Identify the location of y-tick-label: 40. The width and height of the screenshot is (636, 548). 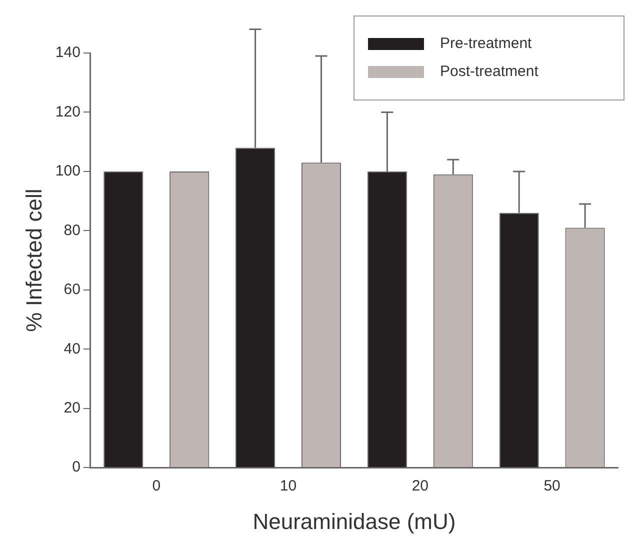
(72, 349).